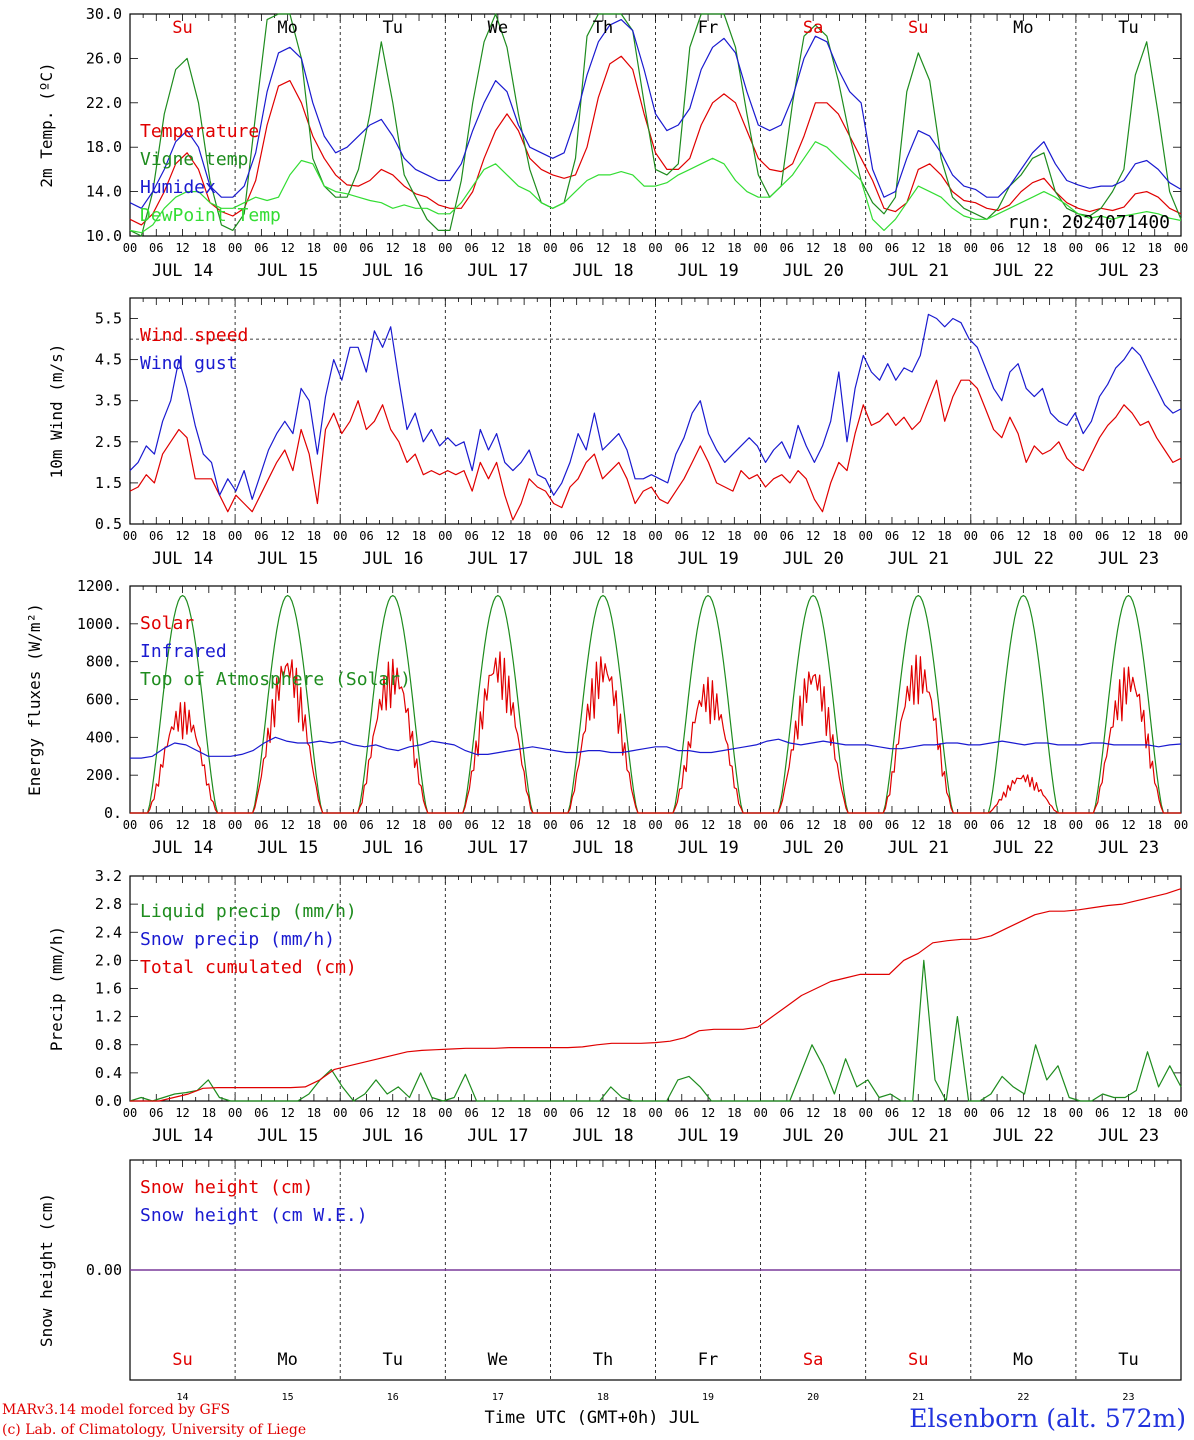 The image size is (1194, 1440). What do you see at coordinates (1128, 271) in the screenshot?
I see `date-label: JUL 23` at bounding box center [1128, 271].